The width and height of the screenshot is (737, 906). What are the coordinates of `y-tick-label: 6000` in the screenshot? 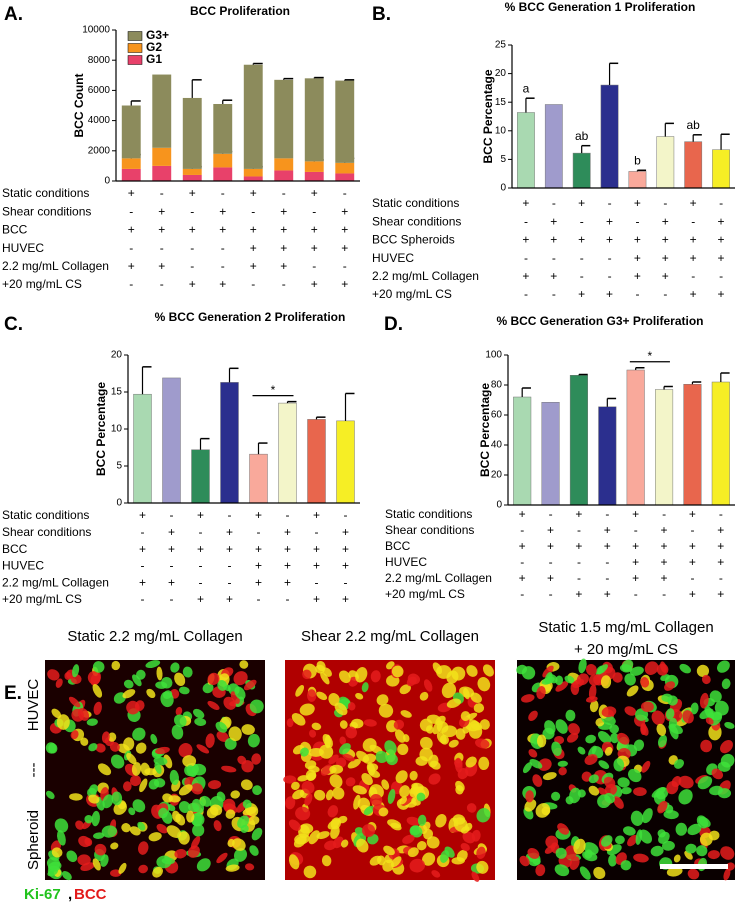 It's located at (99, 90).